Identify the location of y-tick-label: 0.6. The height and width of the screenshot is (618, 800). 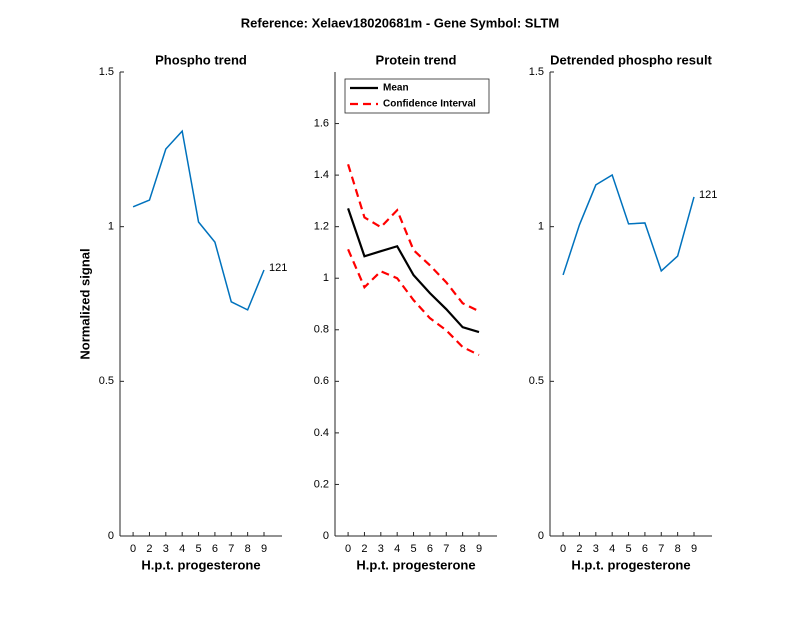
(321, 381).